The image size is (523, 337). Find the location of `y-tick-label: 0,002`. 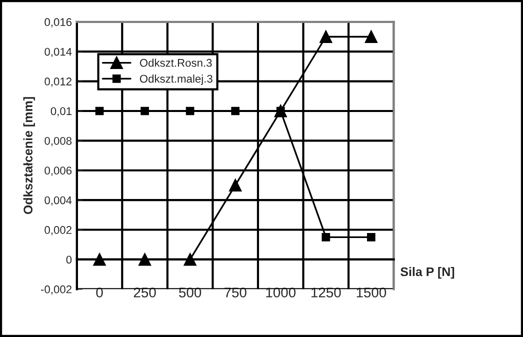

y-tick-label: 0,002 is located at coordinates (58, 231).